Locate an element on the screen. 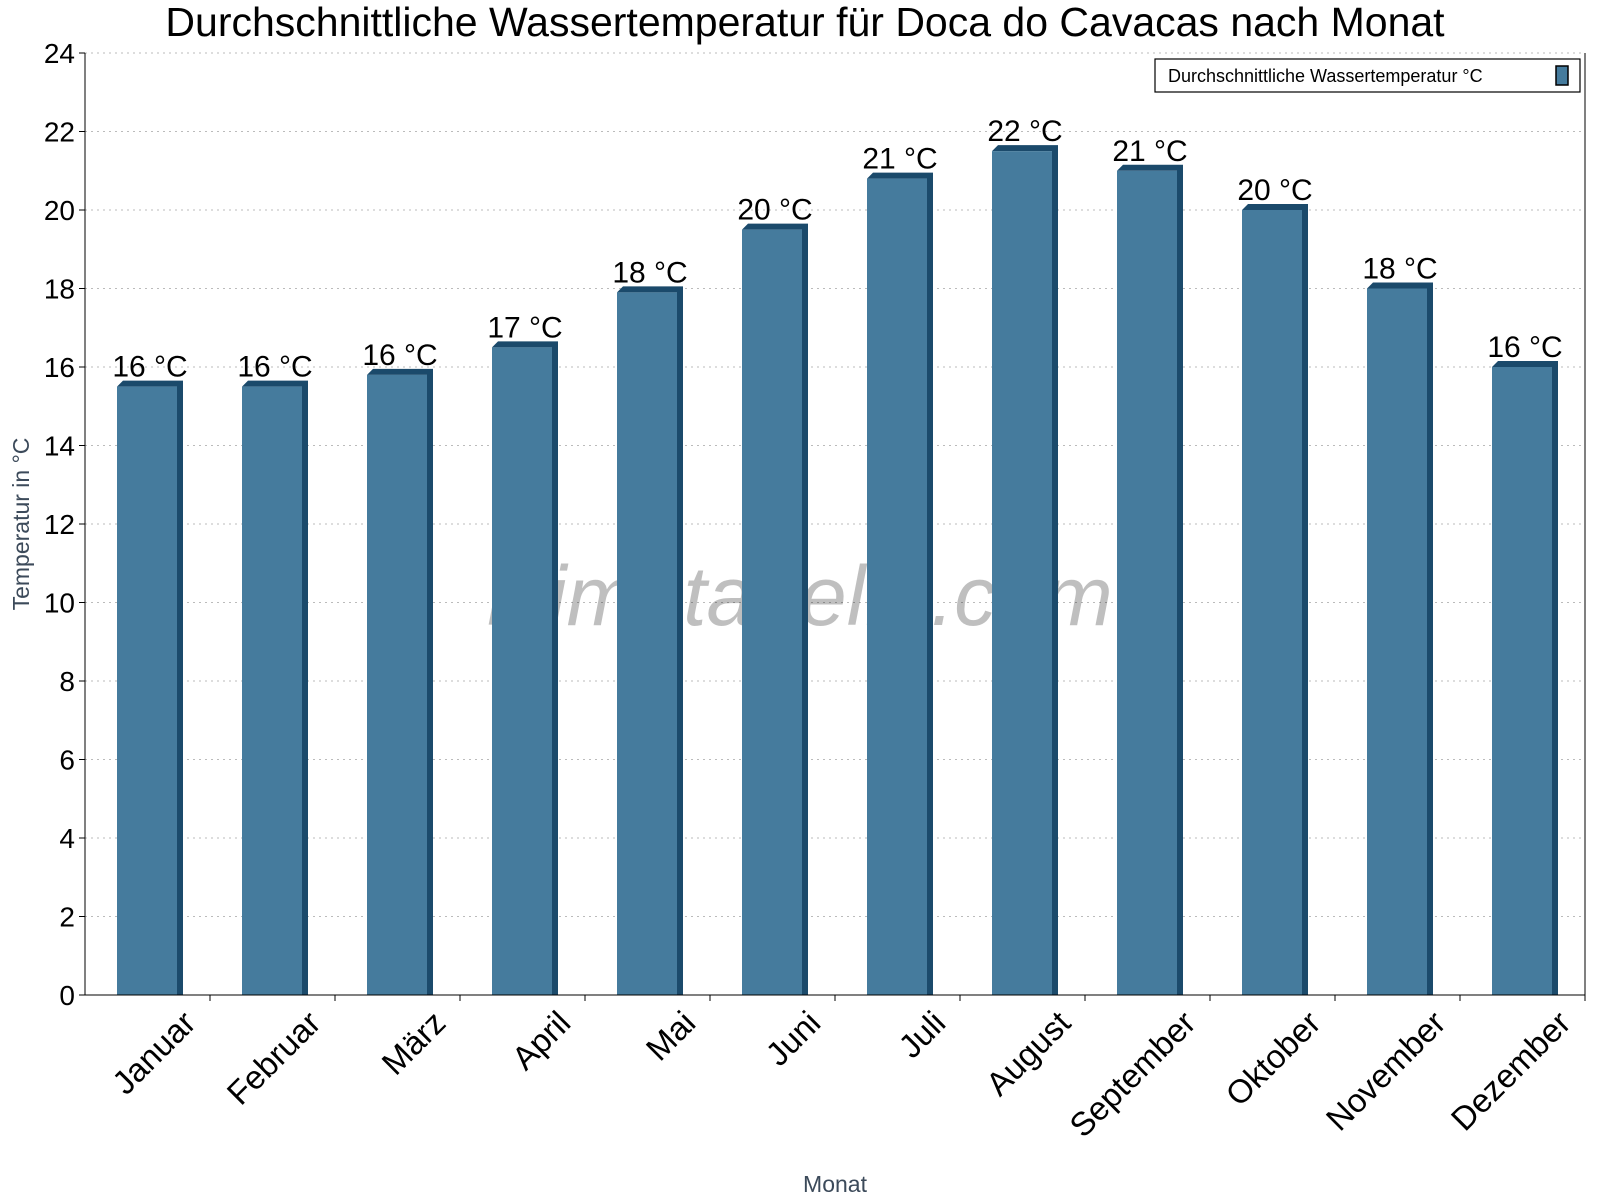  legend: Durchschnittliche Wassertemperatur °C is located at coordinates (1367, 75).